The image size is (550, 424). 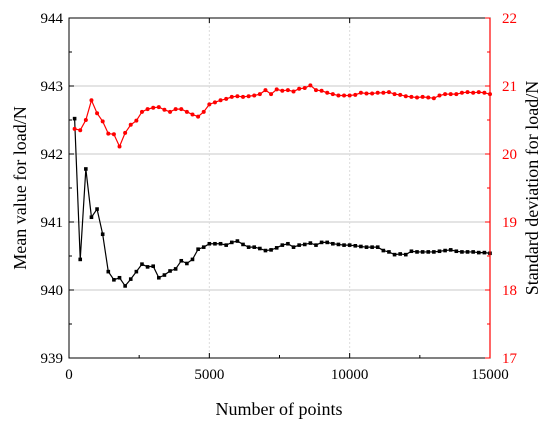 I want to click on left-y-tick-label: 944, so click(x=52, y=19).